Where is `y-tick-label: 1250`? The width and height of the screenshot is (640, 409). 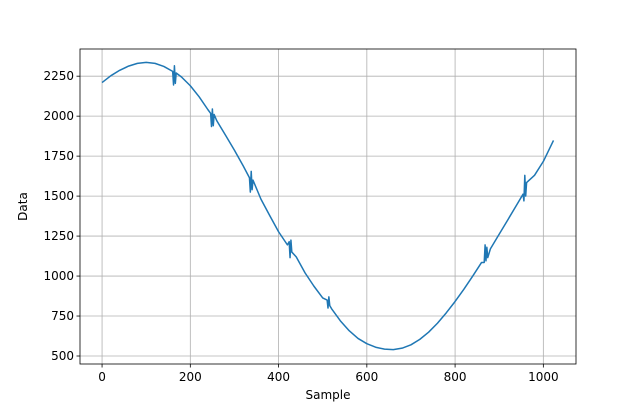 y-tick-label: 1250 is located at coordinates (58, 236).